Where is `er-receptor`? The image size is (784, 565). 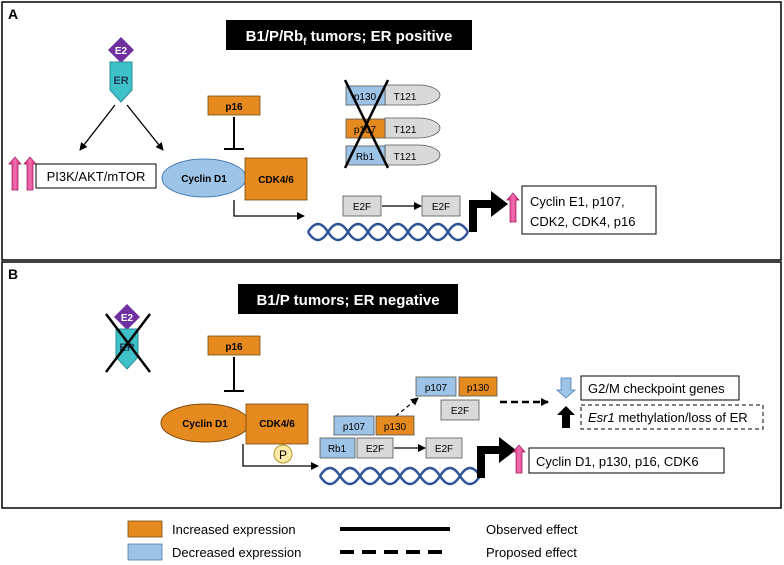 er-receptor is located at coordinates (121, 82).